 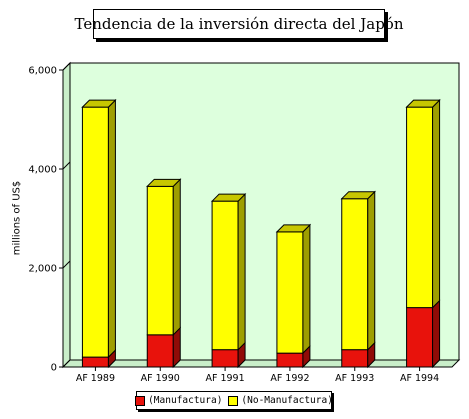 What do you see at coordinates (42, 71) in the screenshot?
I see `y-tick-label: 6,000` at bounding box center [42, 71].